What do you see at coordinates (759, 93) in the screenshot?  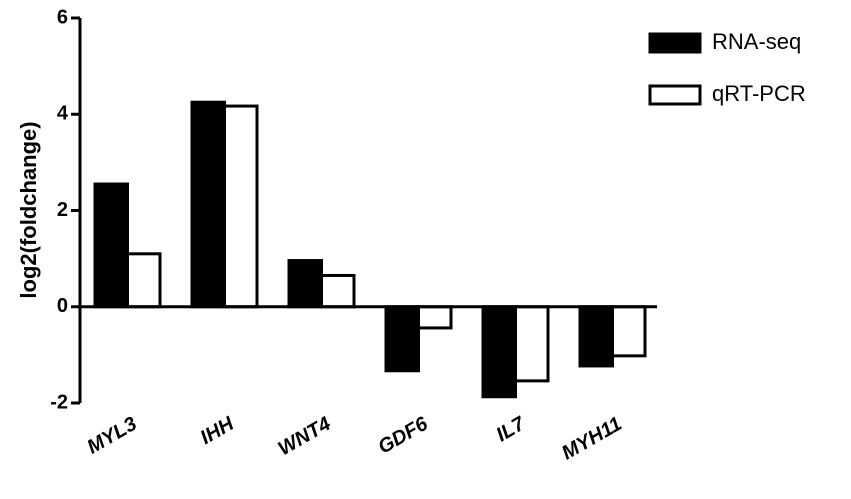 I see `legend-label: qRT-PCR` at bounding box center [759, 93].